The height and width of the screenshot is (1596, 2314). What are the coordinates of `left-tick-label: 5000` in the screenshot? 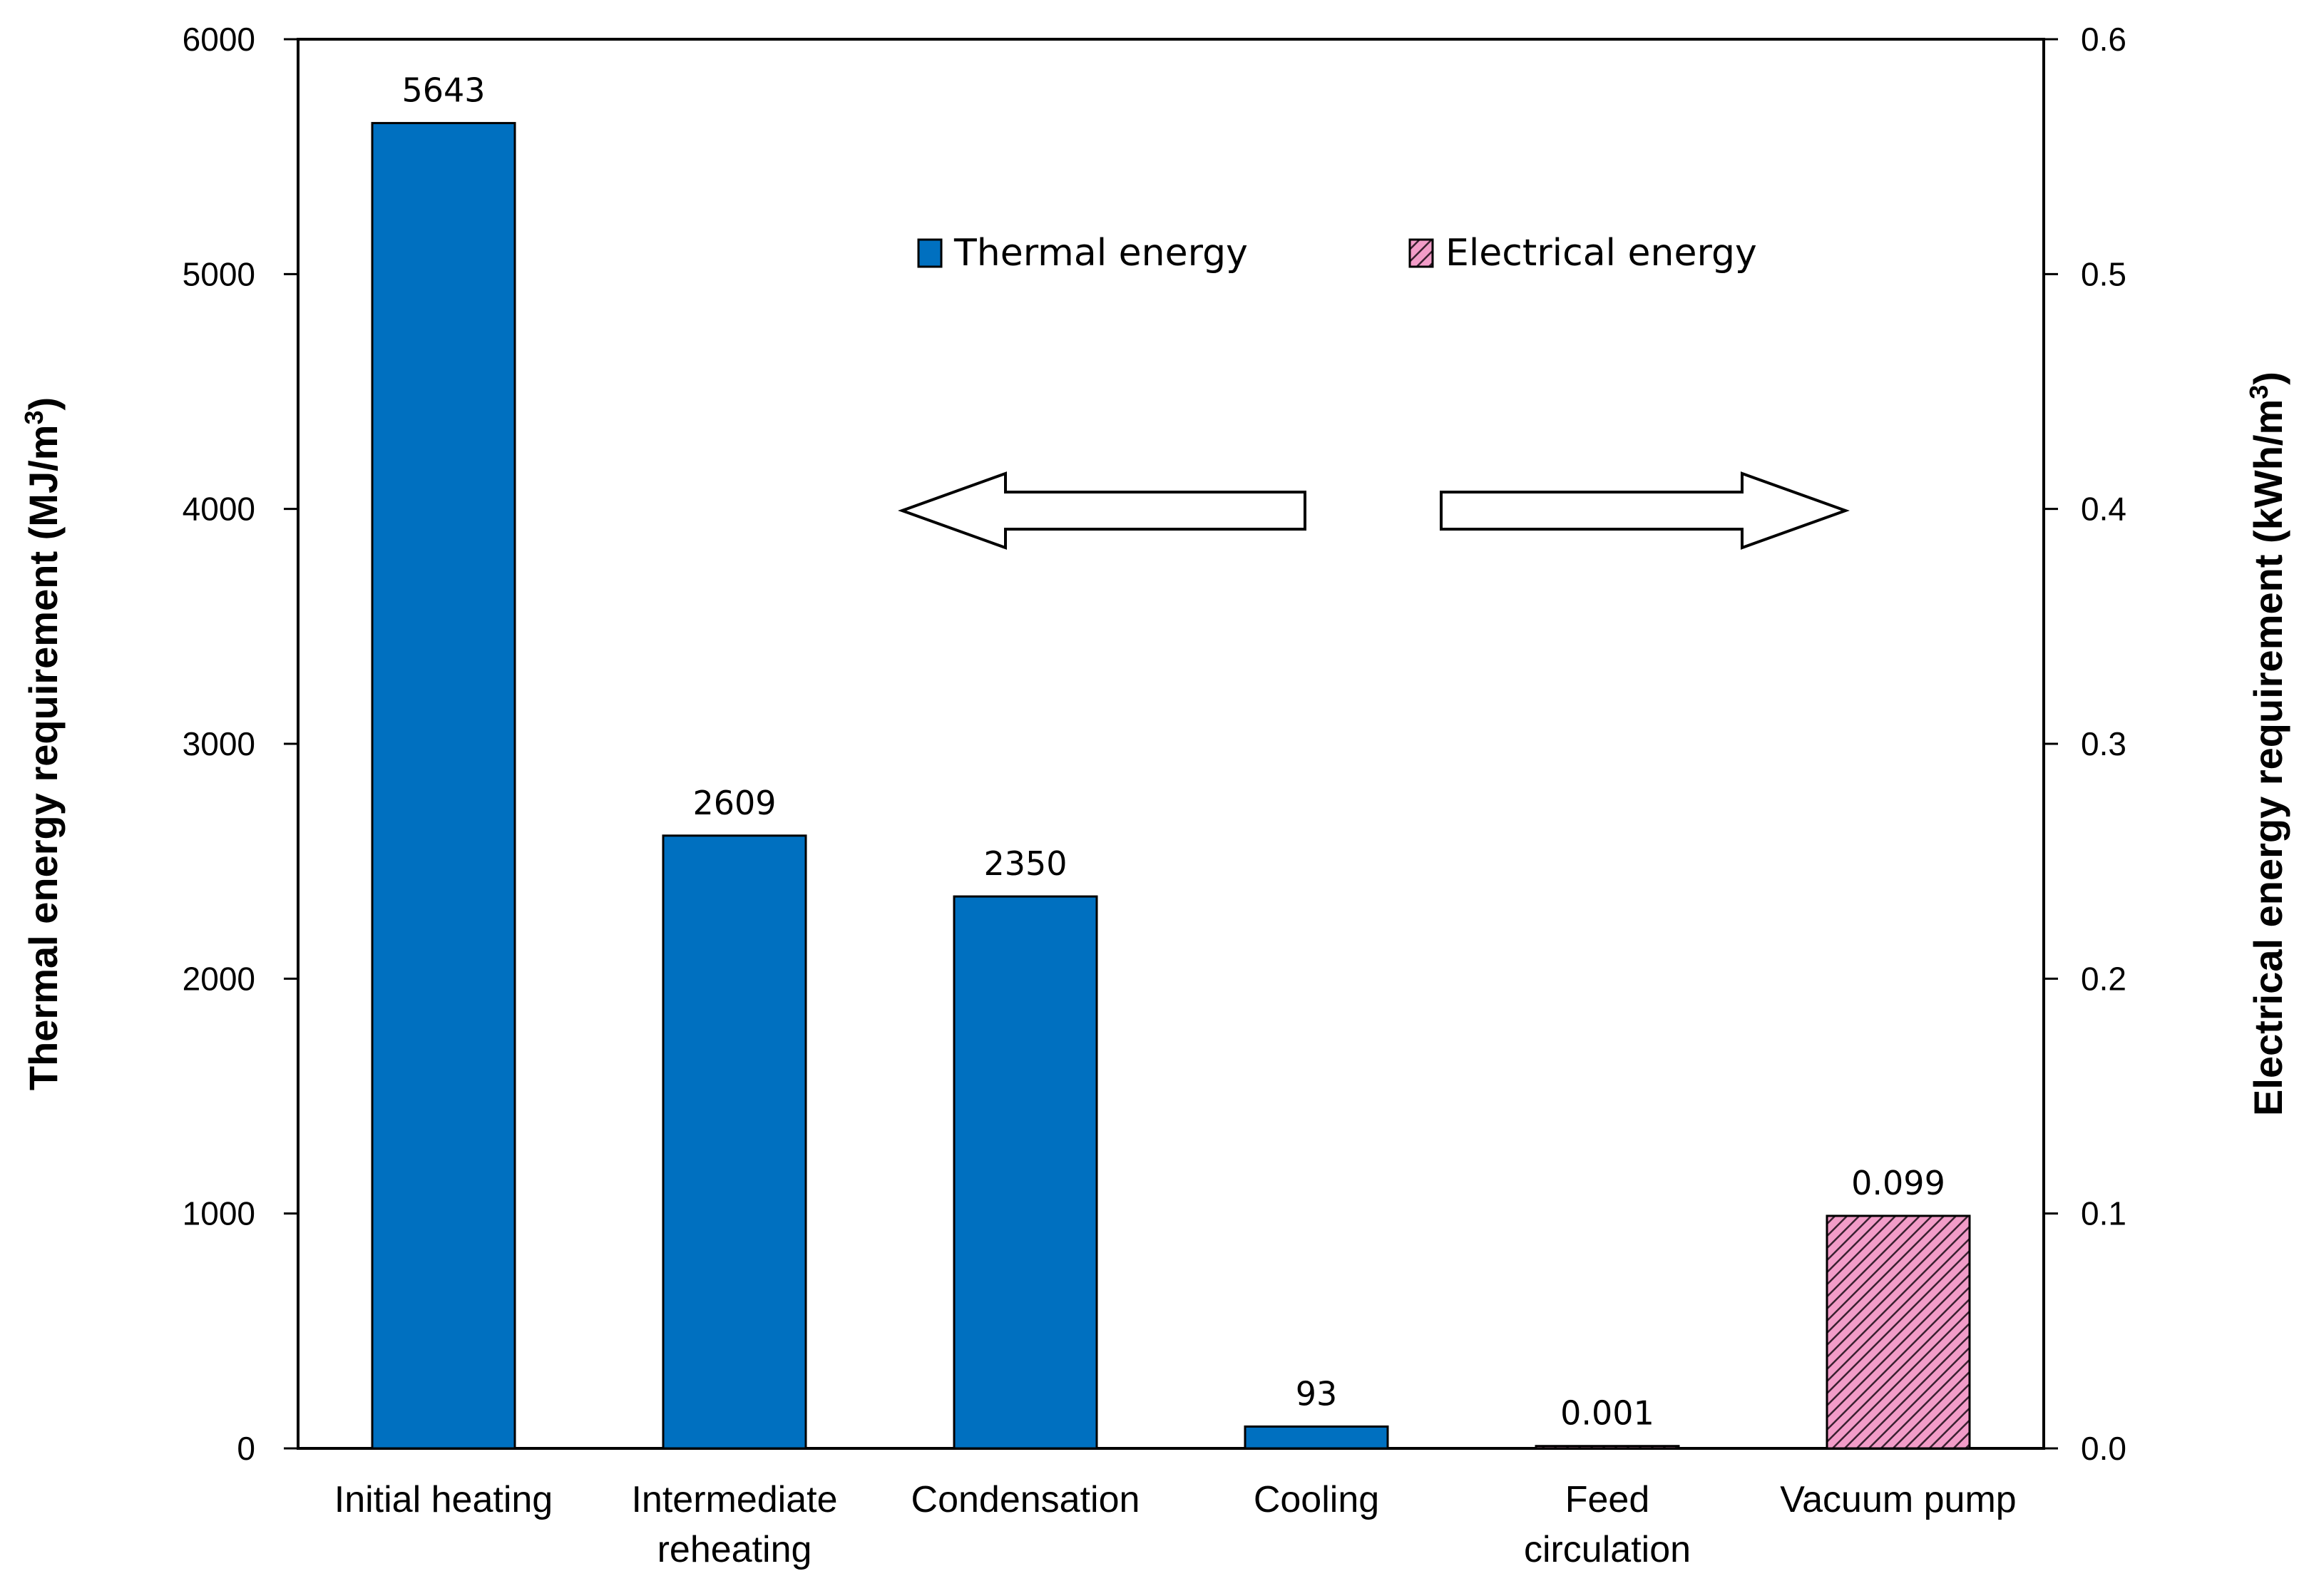 It's located at (219, 273).